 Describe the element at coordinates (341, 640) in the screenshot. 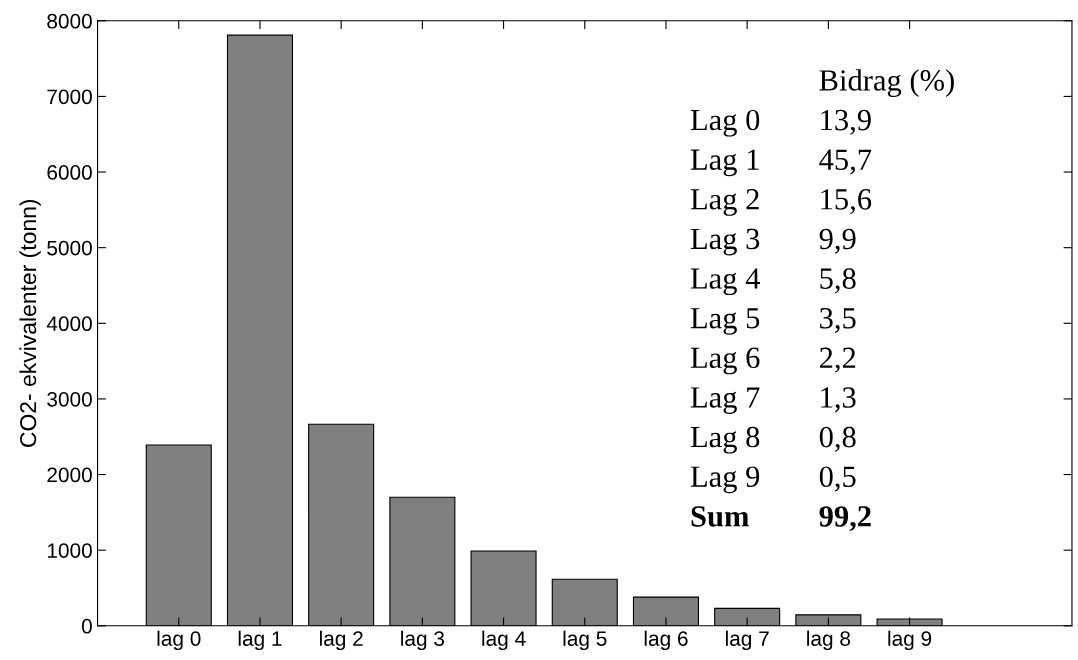

I see `x-tick-label: lag 2` at that location.